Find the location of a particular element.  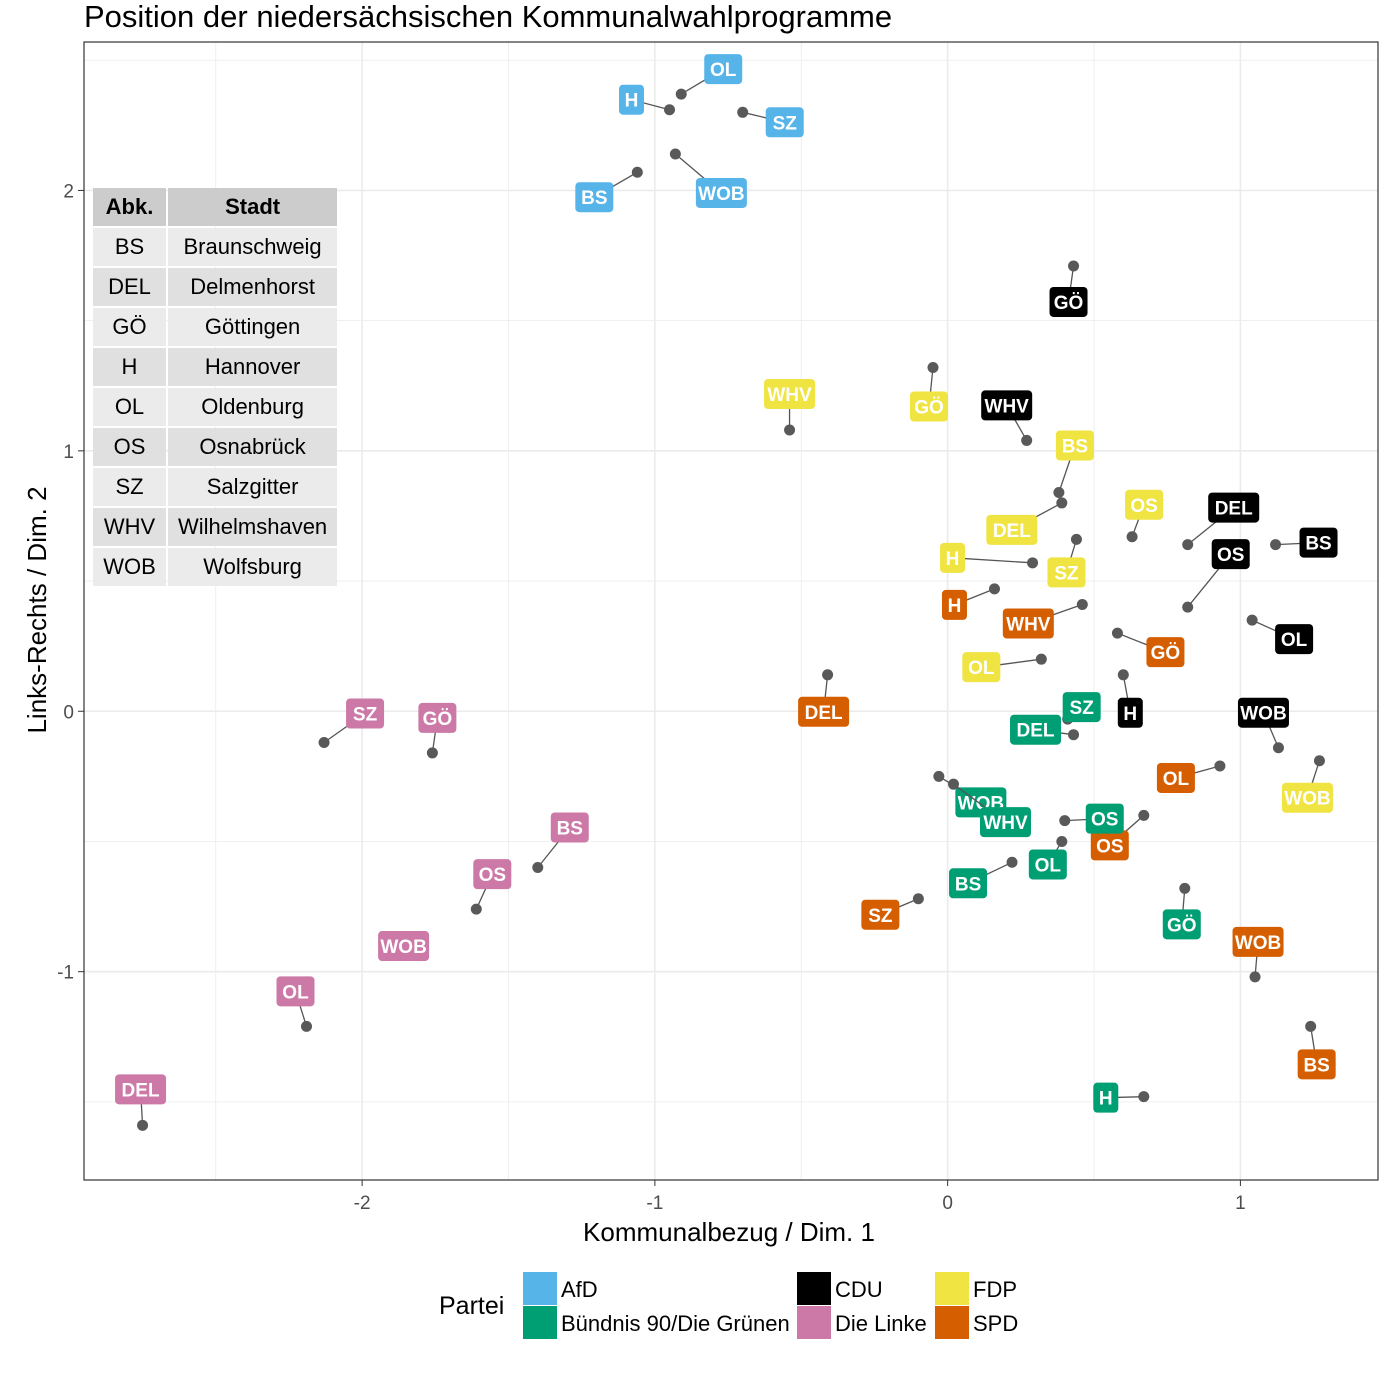

table-cell-city: Osnabrück is located at coordinates (253, 447).